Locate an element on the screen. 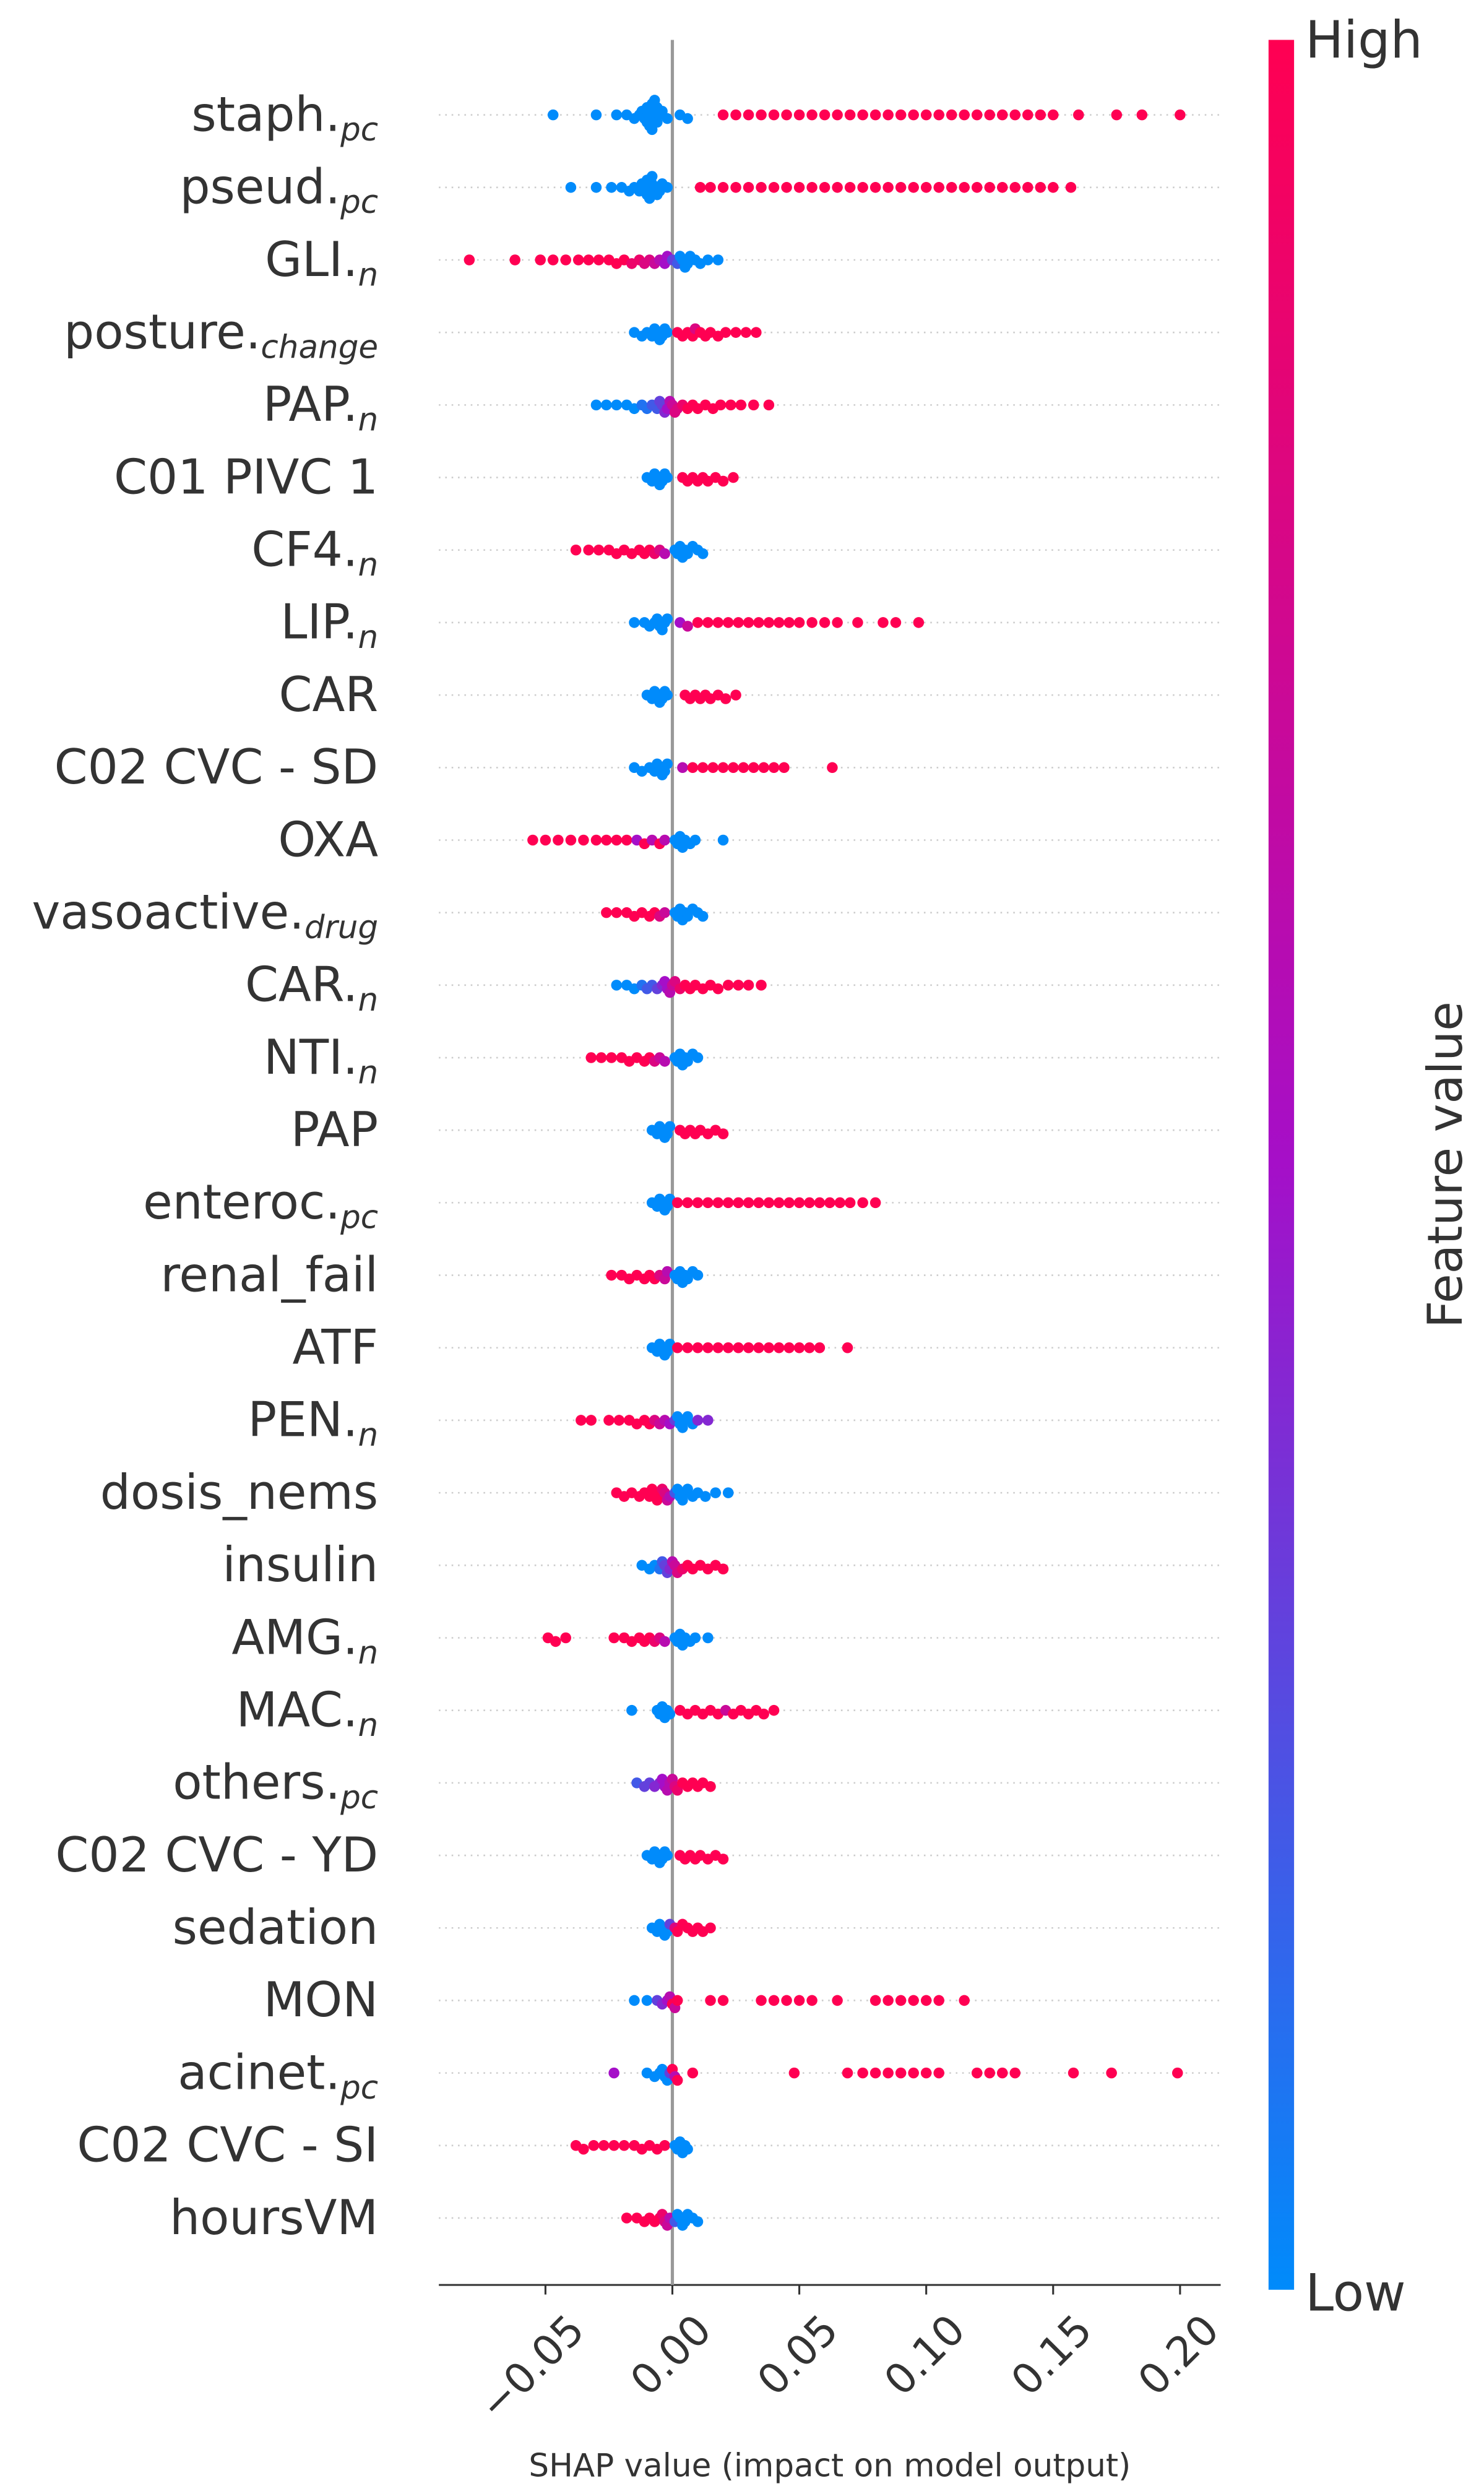 The image size is (1484, 2486). feature-label: vasoactive.drug is located at coordinates (205, 915).